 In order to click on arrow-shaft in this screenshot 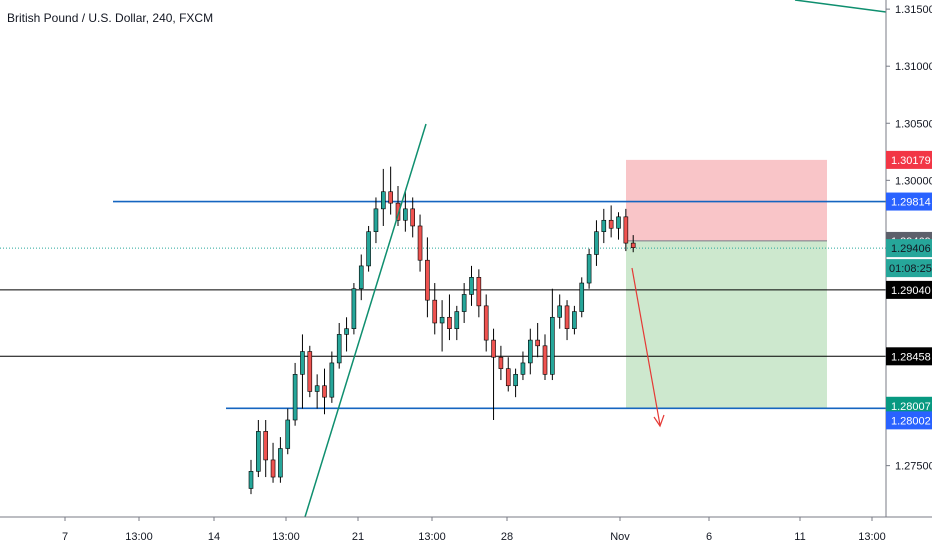, I will do `click(646, 346)`.